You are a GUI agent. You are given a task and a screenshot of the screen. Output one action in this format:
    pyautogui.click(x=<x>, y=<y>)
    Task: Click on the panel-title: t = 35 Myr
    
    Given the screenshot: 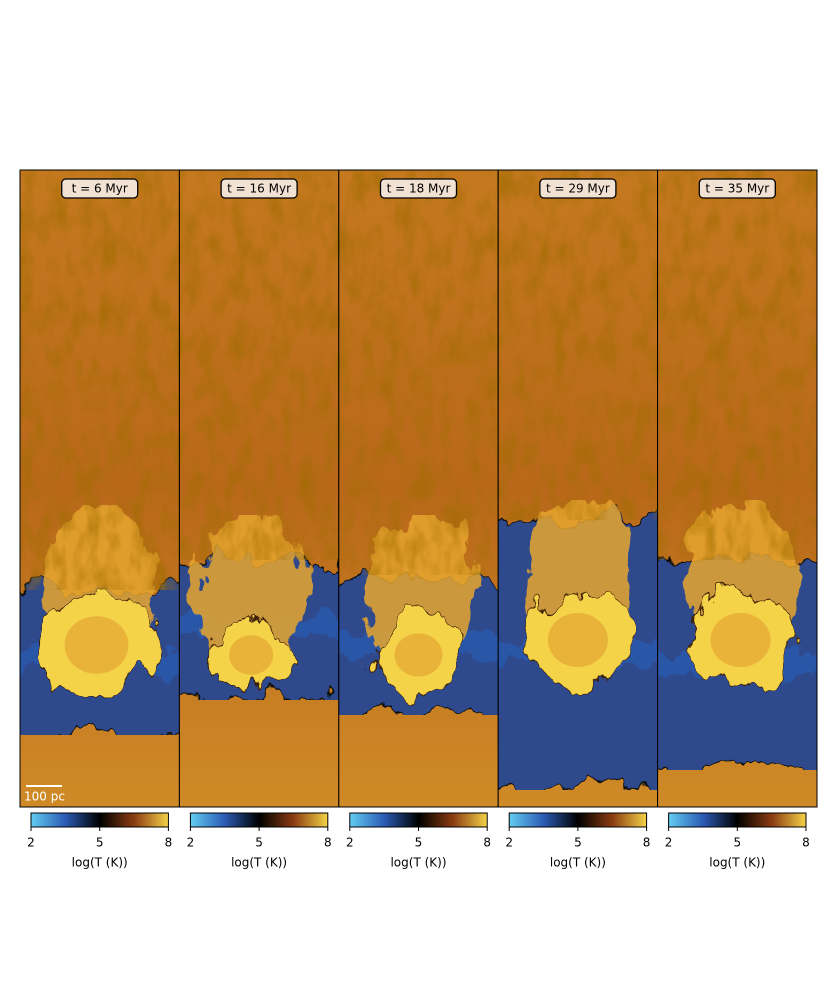 What is the action you would take?
    pyautogui.click(x=737, y=189)
    